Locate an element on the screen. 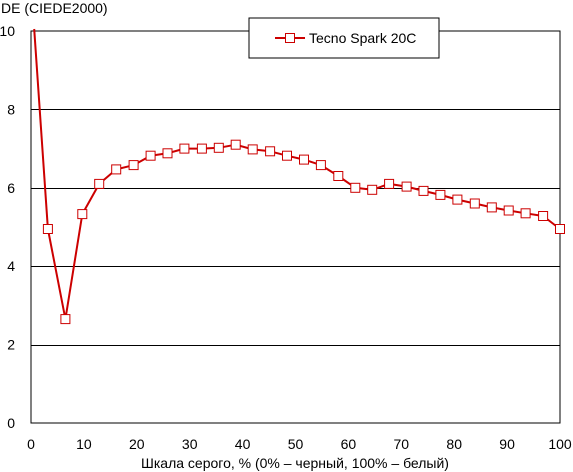  y-axis-title: DE (CIEDE2000) is located at coordinates (54, 8).